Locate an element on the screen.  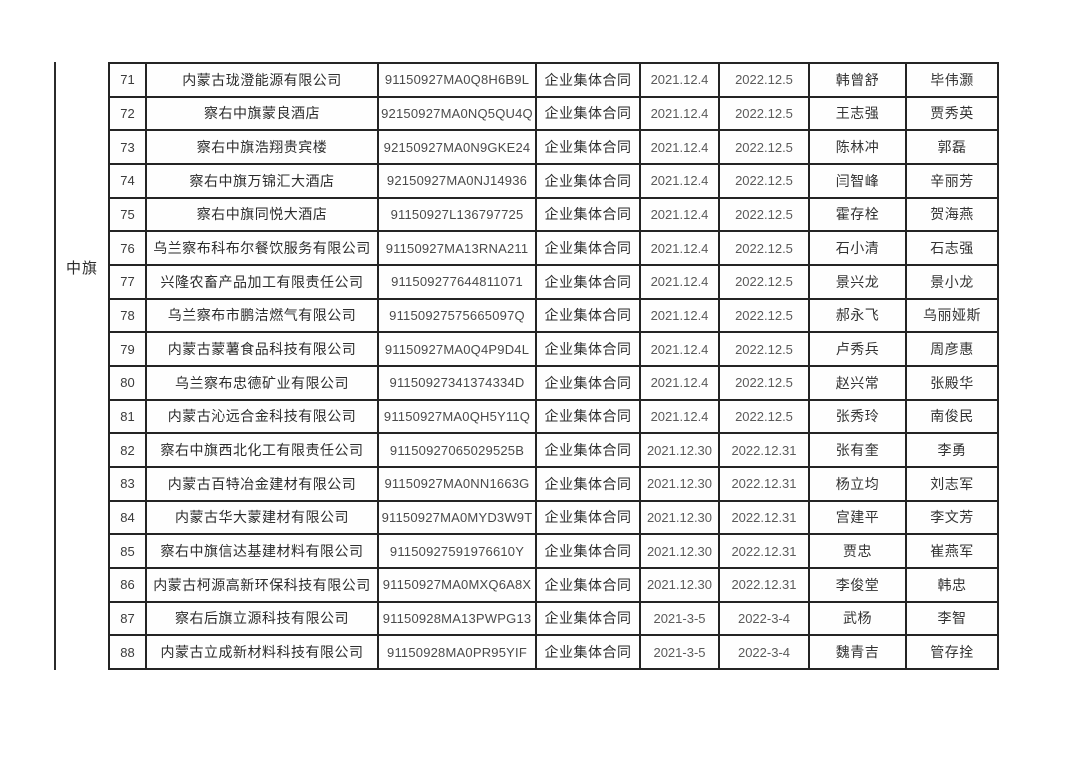
cell-signer-name-2: 辛丽芳 is located at coordinates (952, 180).